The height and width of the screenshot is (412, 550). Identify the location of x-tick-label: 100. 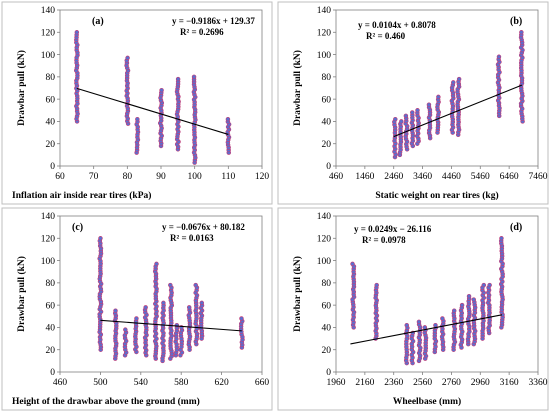
(195, 177).